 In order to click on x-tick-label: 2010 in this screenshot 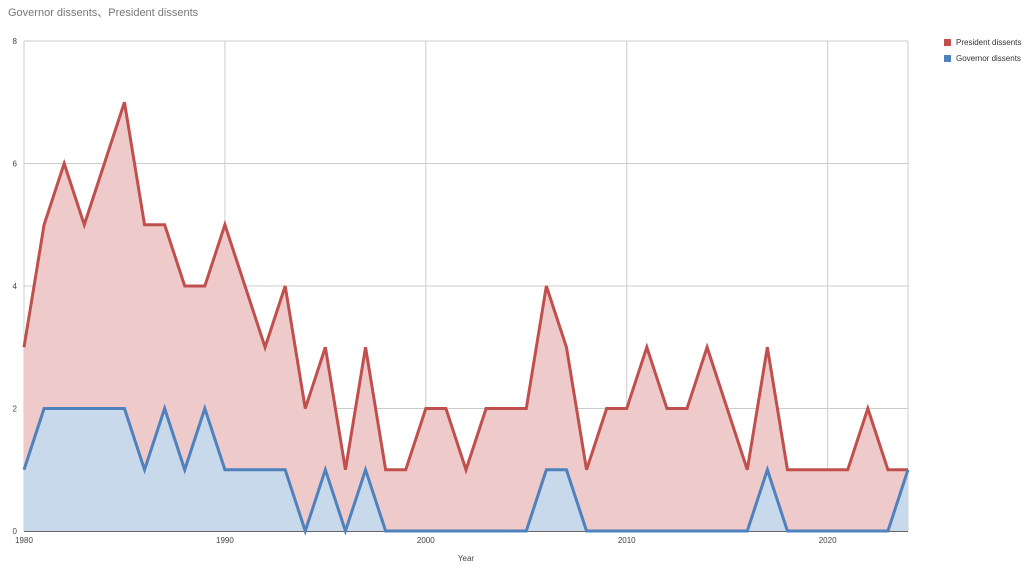, I will do `click(627, 540)`.